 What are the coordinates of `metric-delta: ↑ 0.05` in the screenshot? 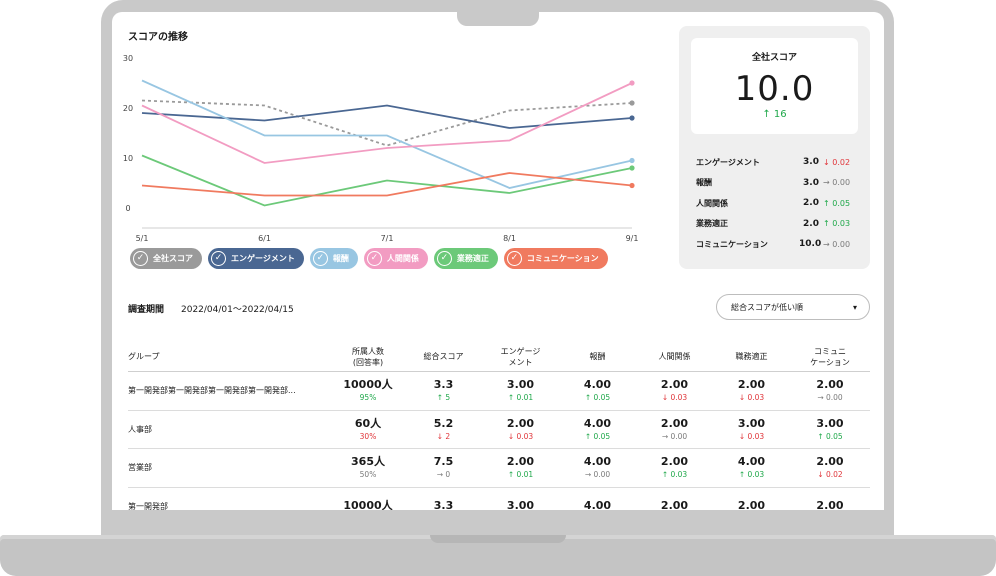 It's located at (837, 203).